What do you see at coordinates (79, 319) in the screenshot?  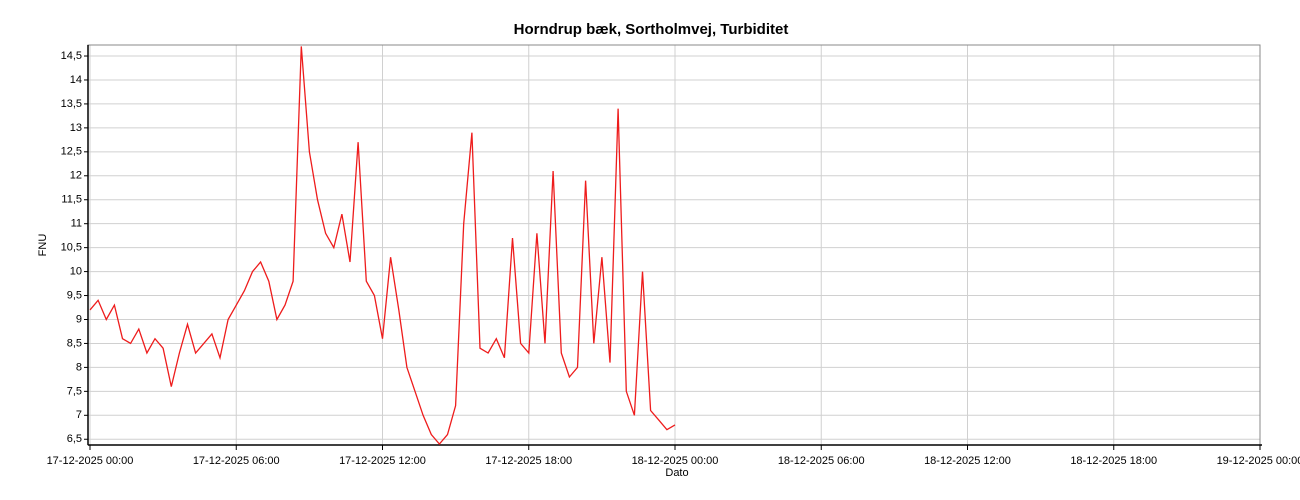 I see `y-tick-label: 9` at bounding box center [79, 319].